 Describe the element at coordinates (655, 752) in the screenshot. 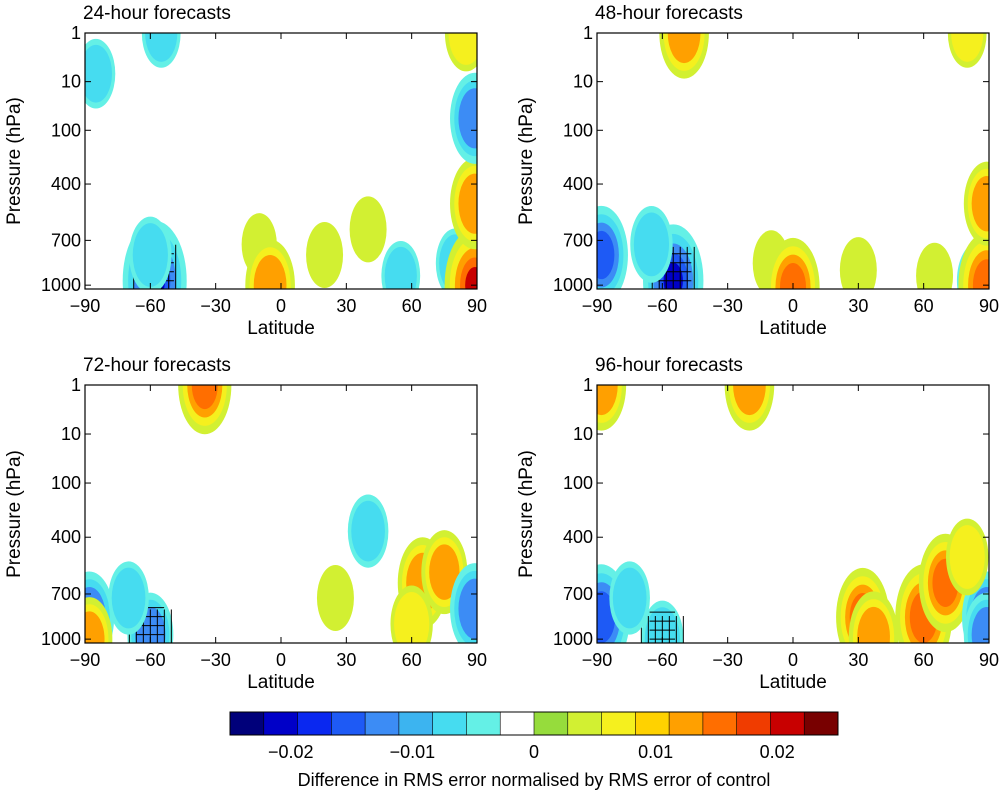

I see `colorbar-tick-label: 0.01` at that location.